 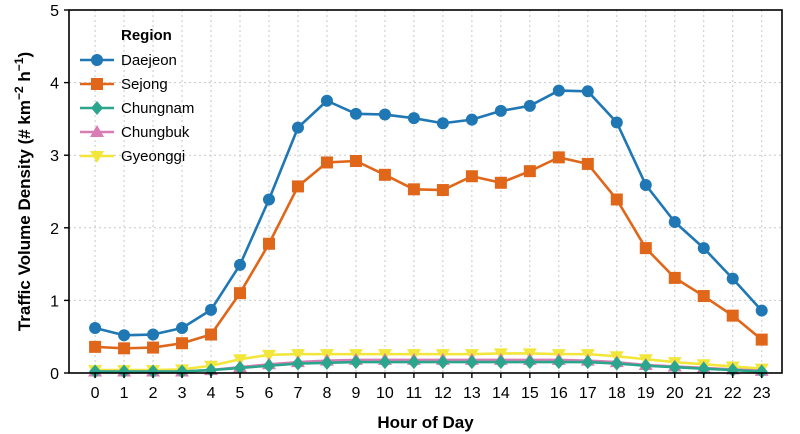 I want to click on series-chungnam, so click(x=428, y=367).